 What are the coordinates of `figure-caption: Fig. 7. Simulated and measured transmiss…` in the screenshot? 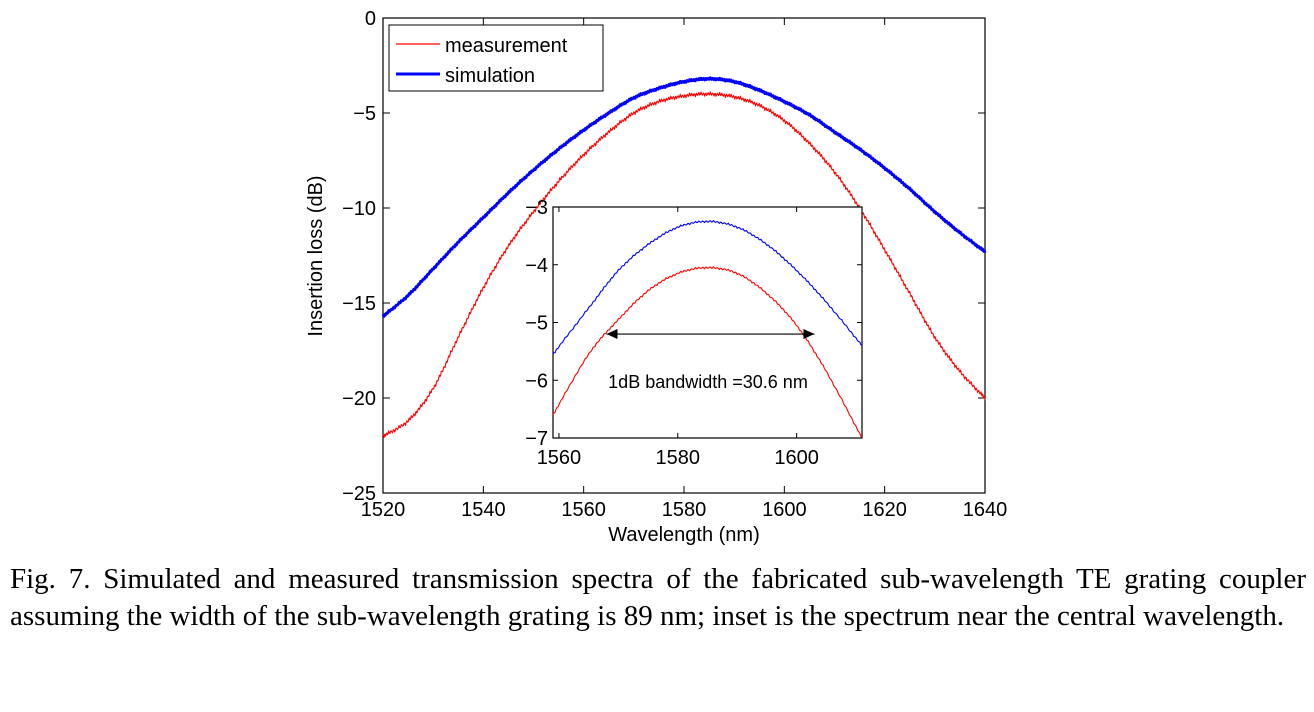 It's located at (658, 597).